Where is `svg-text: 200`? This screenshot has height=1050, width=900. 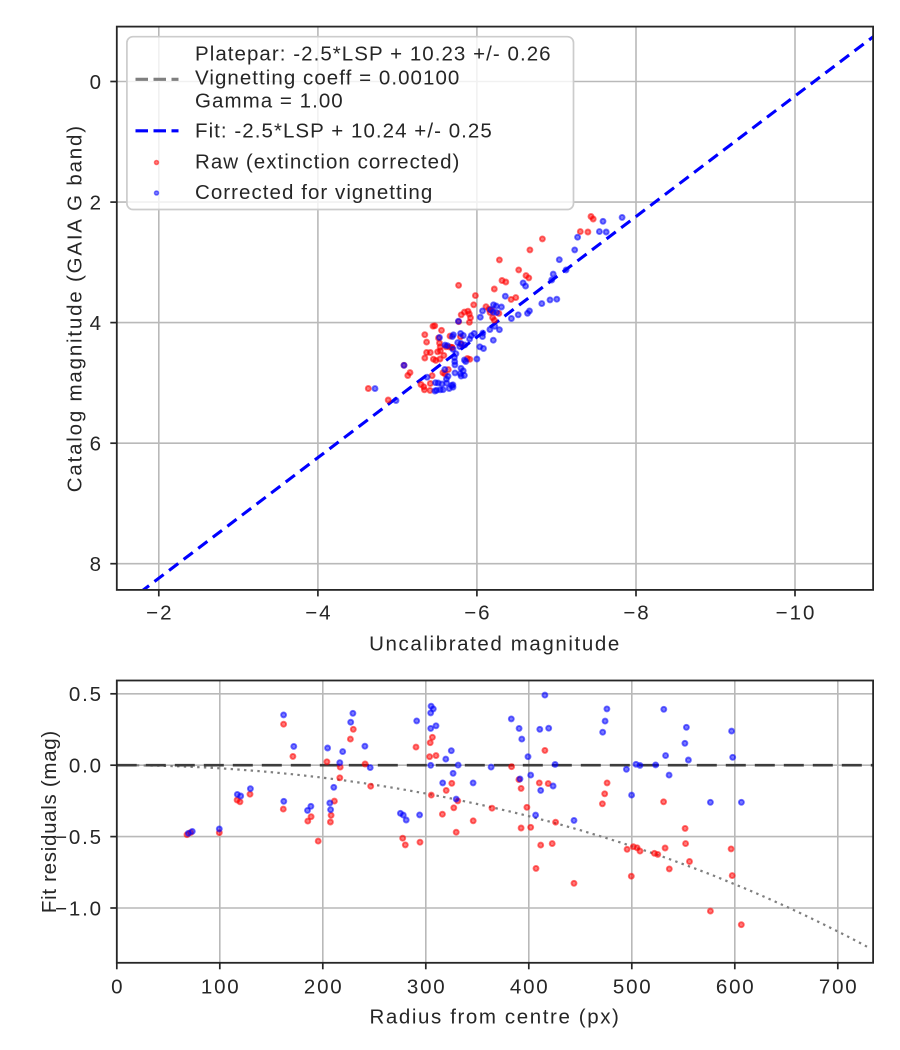 svg-text: 200 is located at coordinates (324, 986).